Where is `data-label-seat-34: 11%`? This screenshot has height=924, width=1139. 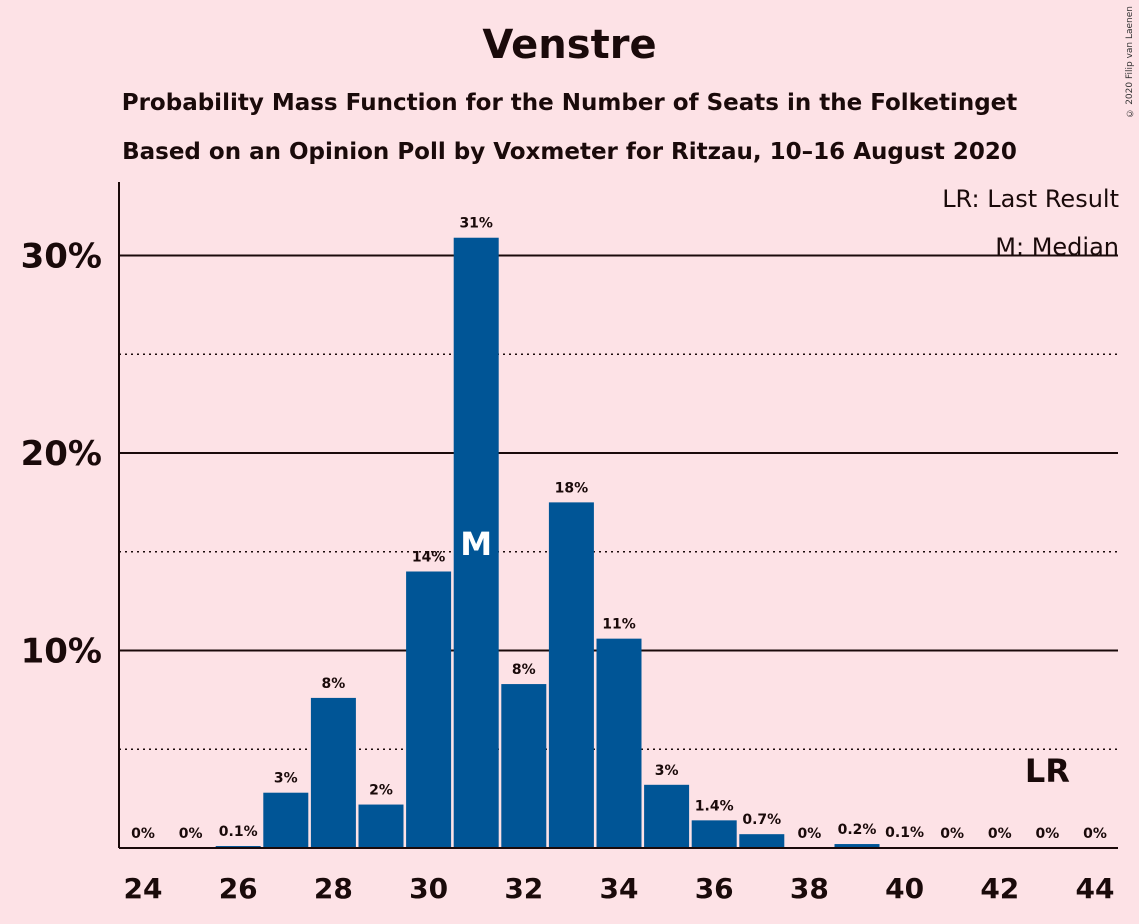
data-label-seat-34: 11% is located at coordinates (619, 625).